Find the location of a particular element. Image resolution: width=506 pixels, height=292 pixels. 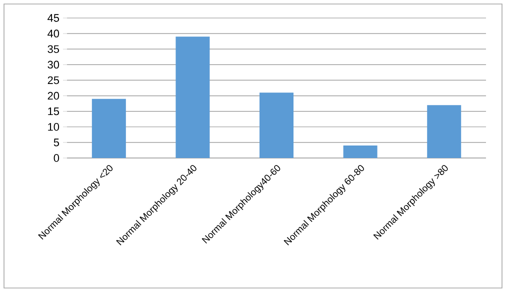

y-tick-label: 5 is located at coordinates (57, 142).